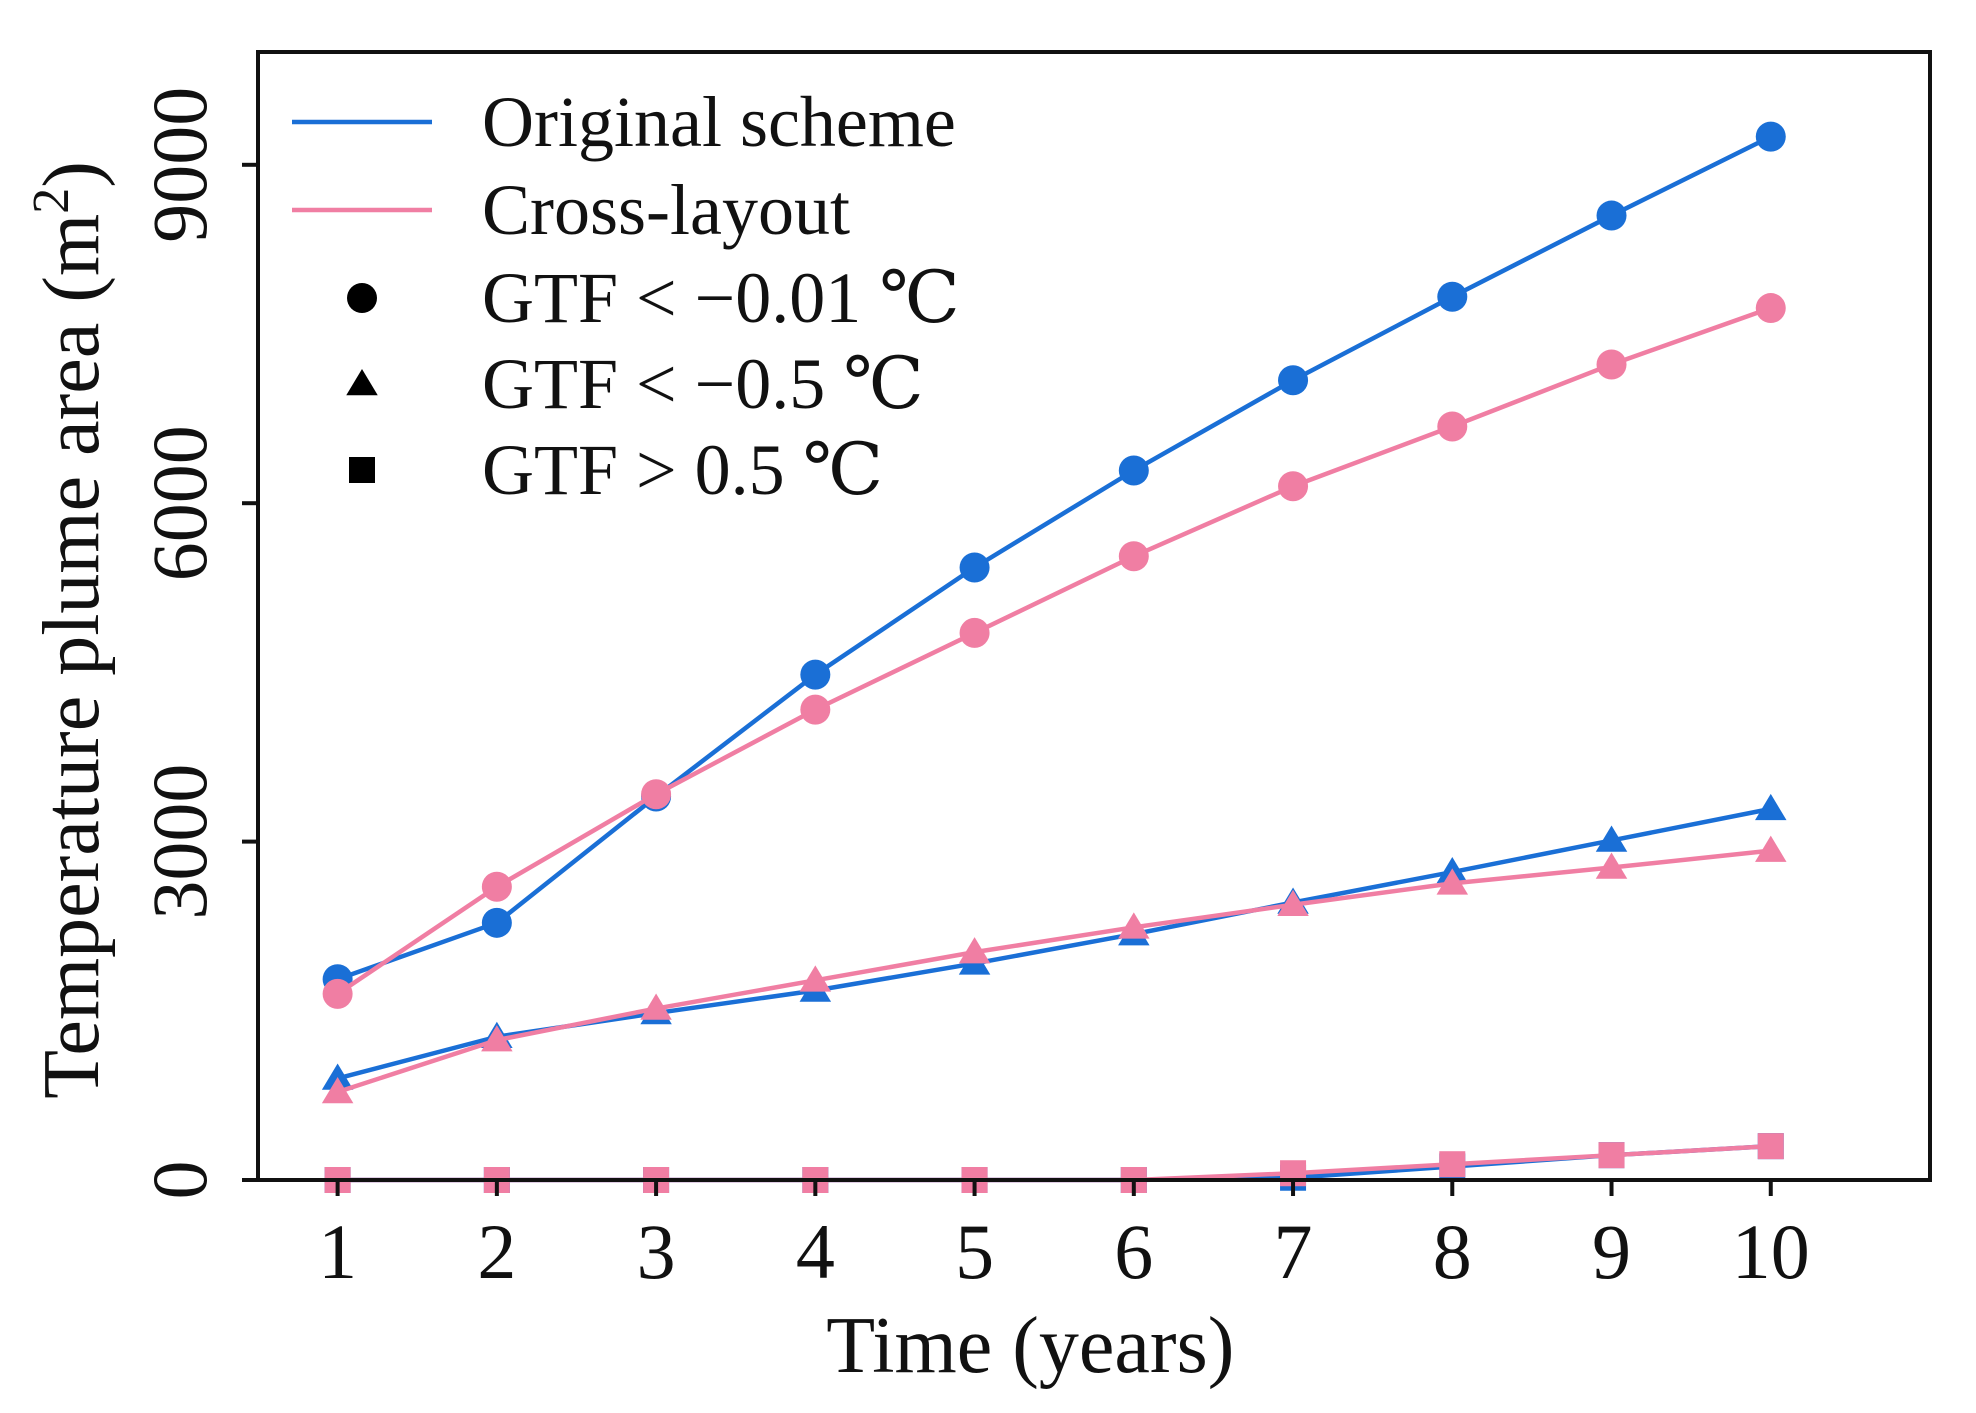  Describe the element at coordinates (496, 1251) in the screenshot. I see `x-tick-label: 2` at that location.